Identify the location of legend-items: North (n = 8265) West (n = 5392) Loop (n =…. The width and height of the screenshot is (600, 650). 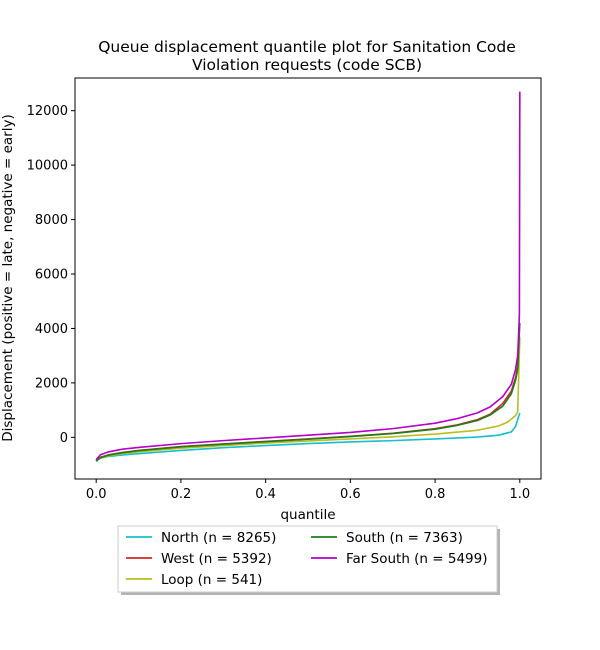
(307, 559).